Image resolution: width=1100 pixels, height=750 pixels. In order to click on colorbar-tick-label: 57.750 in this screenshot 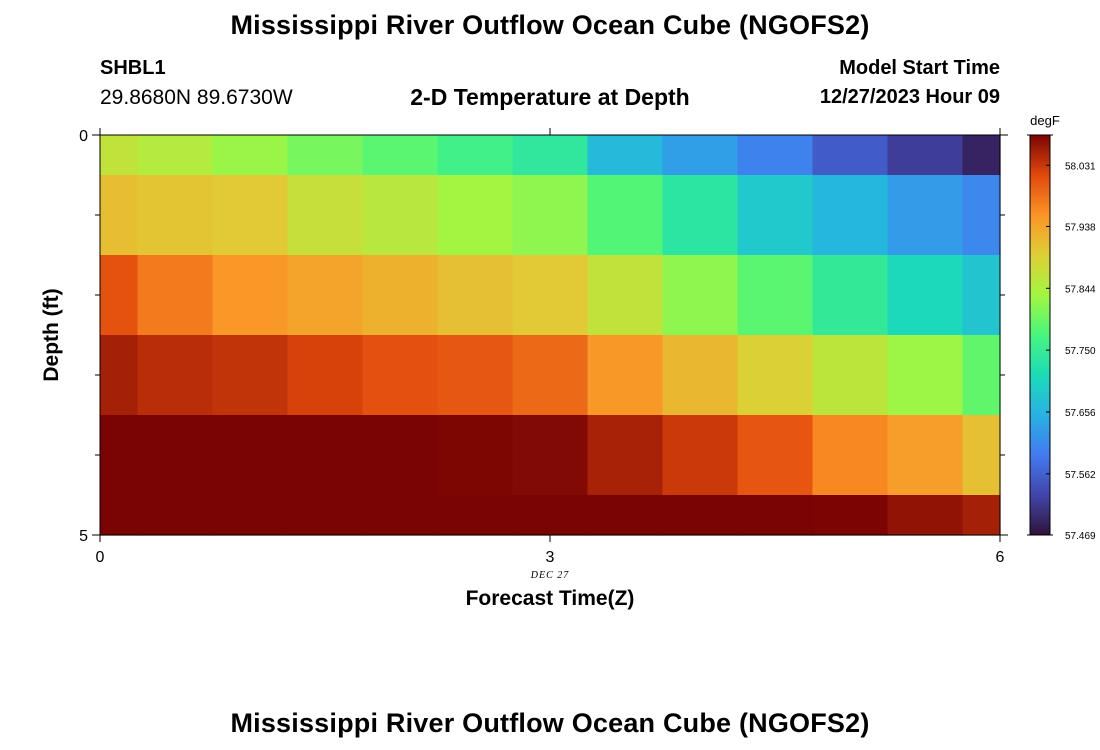, I will do `click(1080, 351)`.